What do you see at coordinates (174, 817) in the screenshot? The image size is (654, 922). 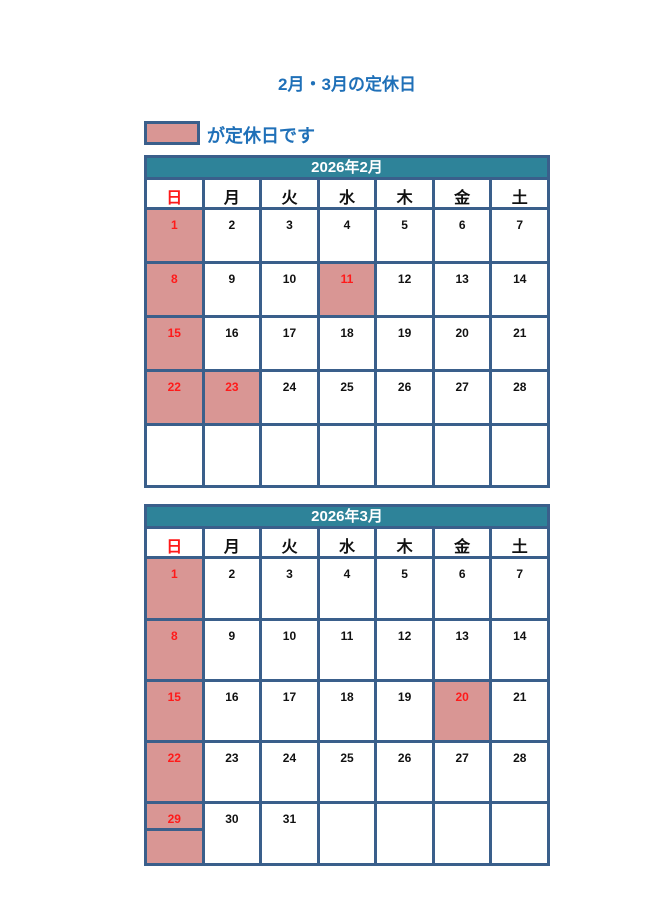 I see `day-number: 29` at bounding box center [174, 817].